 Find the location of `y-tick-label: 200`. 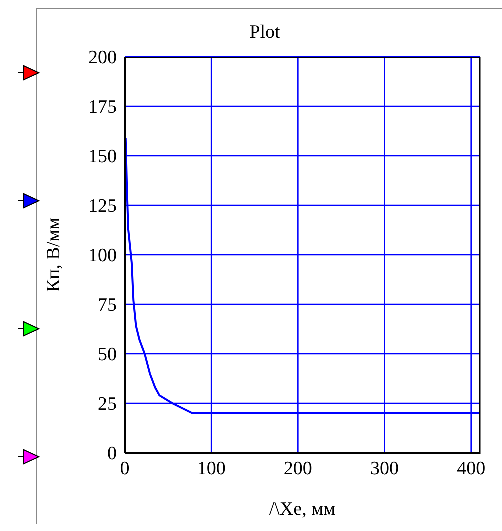

y-tick-label: 200 is located at coordinates (102, 58).